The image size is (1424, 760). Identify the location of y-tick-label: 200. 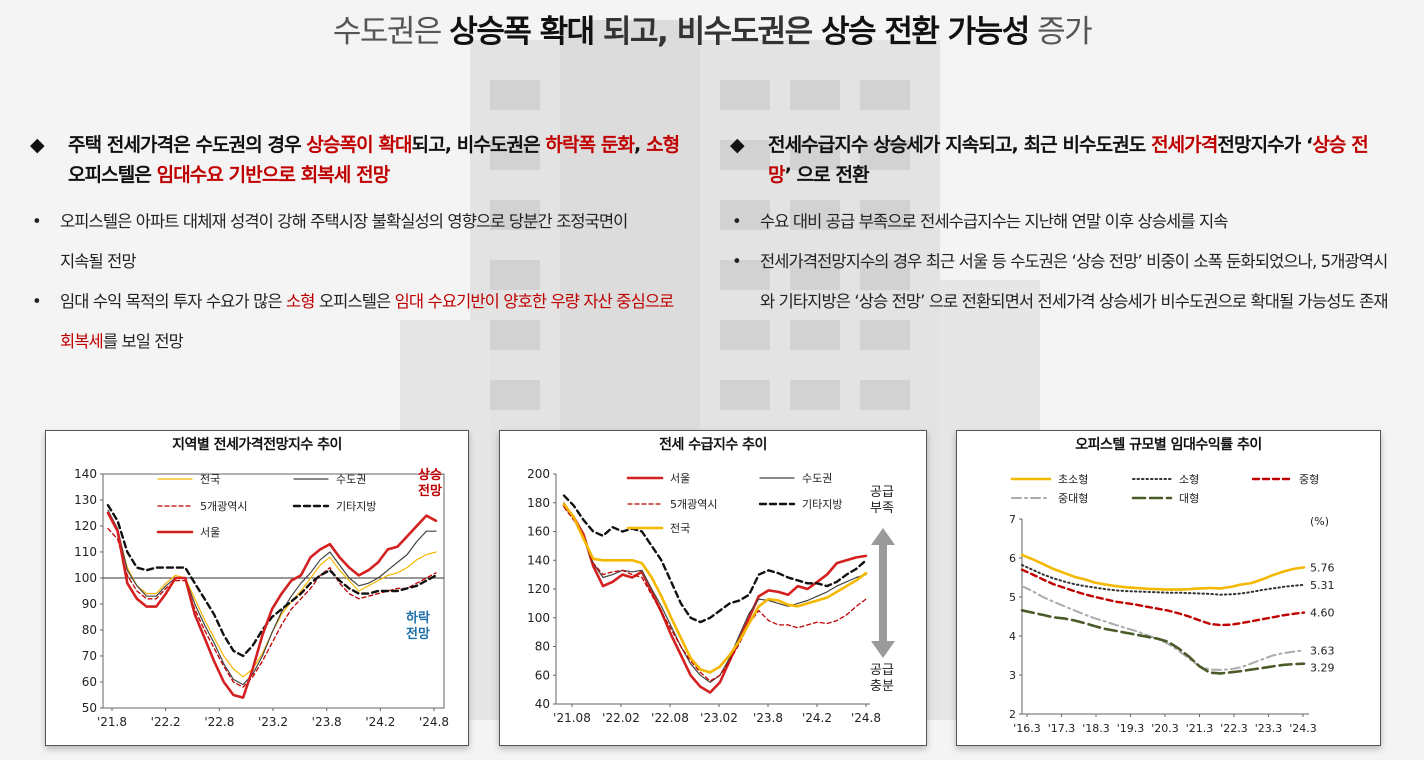
(538, 474).